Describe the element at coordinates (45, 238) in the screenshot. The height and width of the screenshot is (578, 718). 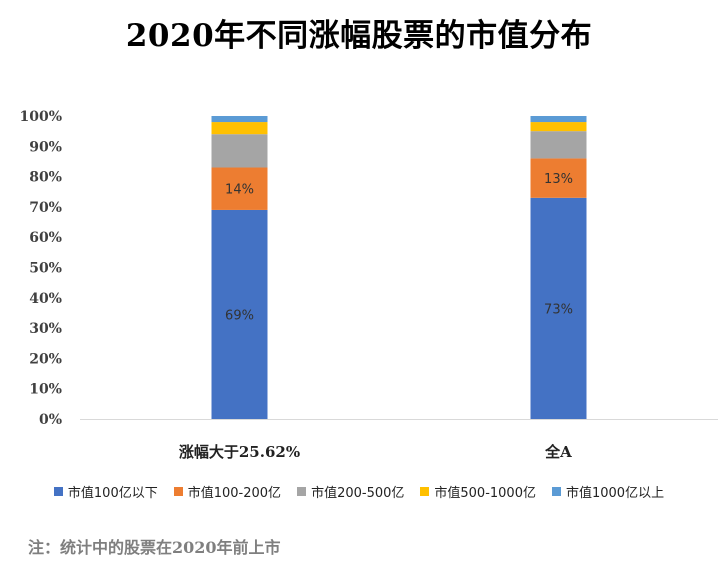
I see `y-tick-label: 60%` at that location.